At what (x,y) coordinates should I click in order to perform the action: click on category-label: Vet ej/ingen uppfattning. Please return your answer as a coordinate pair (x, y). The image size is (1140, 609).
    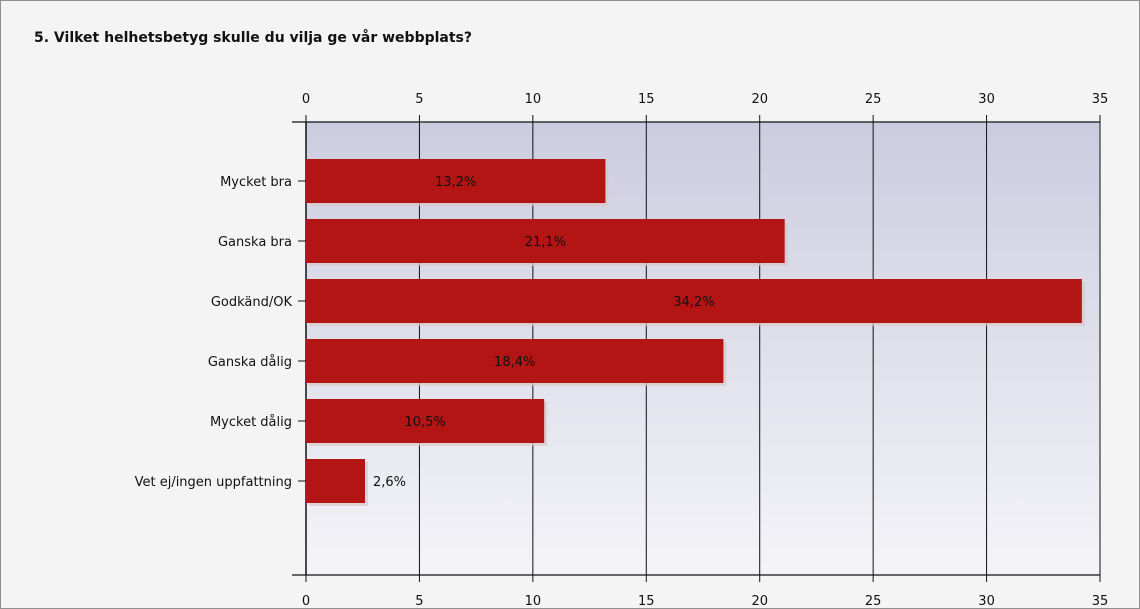
    Looking at the image, I should click on (213, 482).